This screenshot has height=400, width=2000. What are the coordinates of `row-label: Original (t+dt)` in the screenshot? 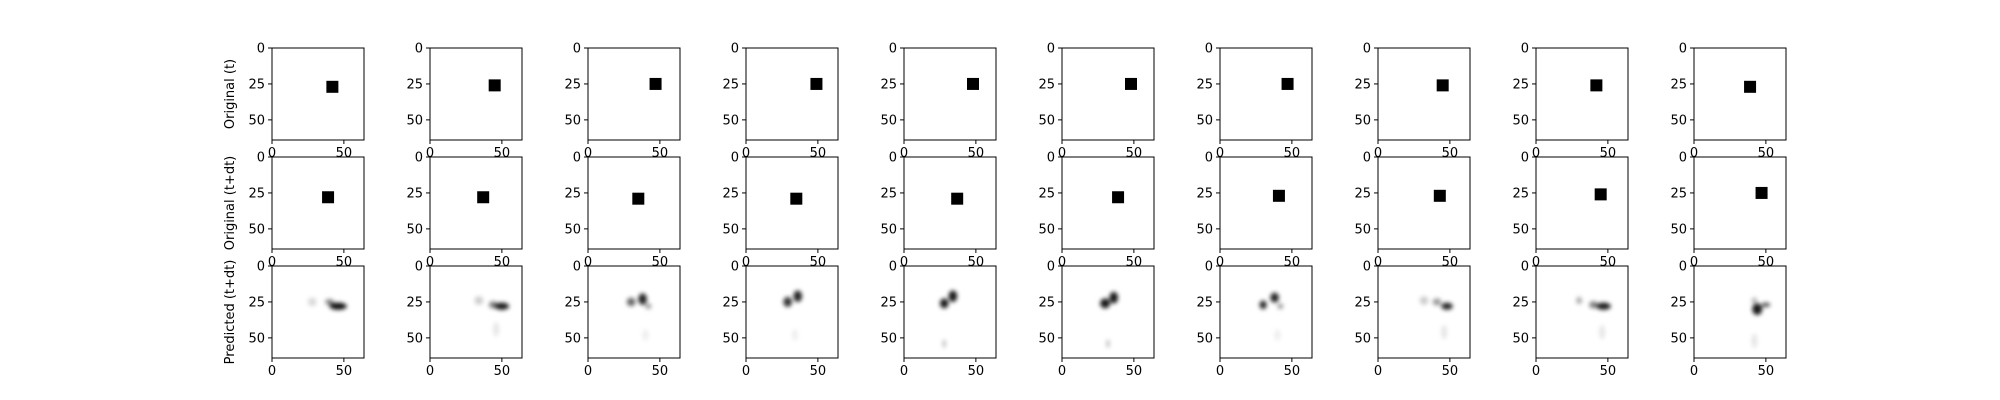 It's located at (230, 203).